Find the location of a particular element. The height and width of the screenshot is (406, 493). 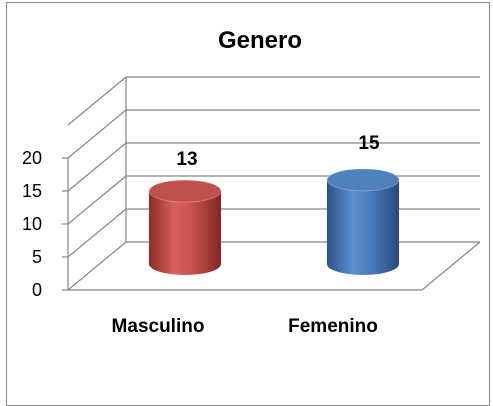

data-label: 13 is located at coordinates (186, 159).